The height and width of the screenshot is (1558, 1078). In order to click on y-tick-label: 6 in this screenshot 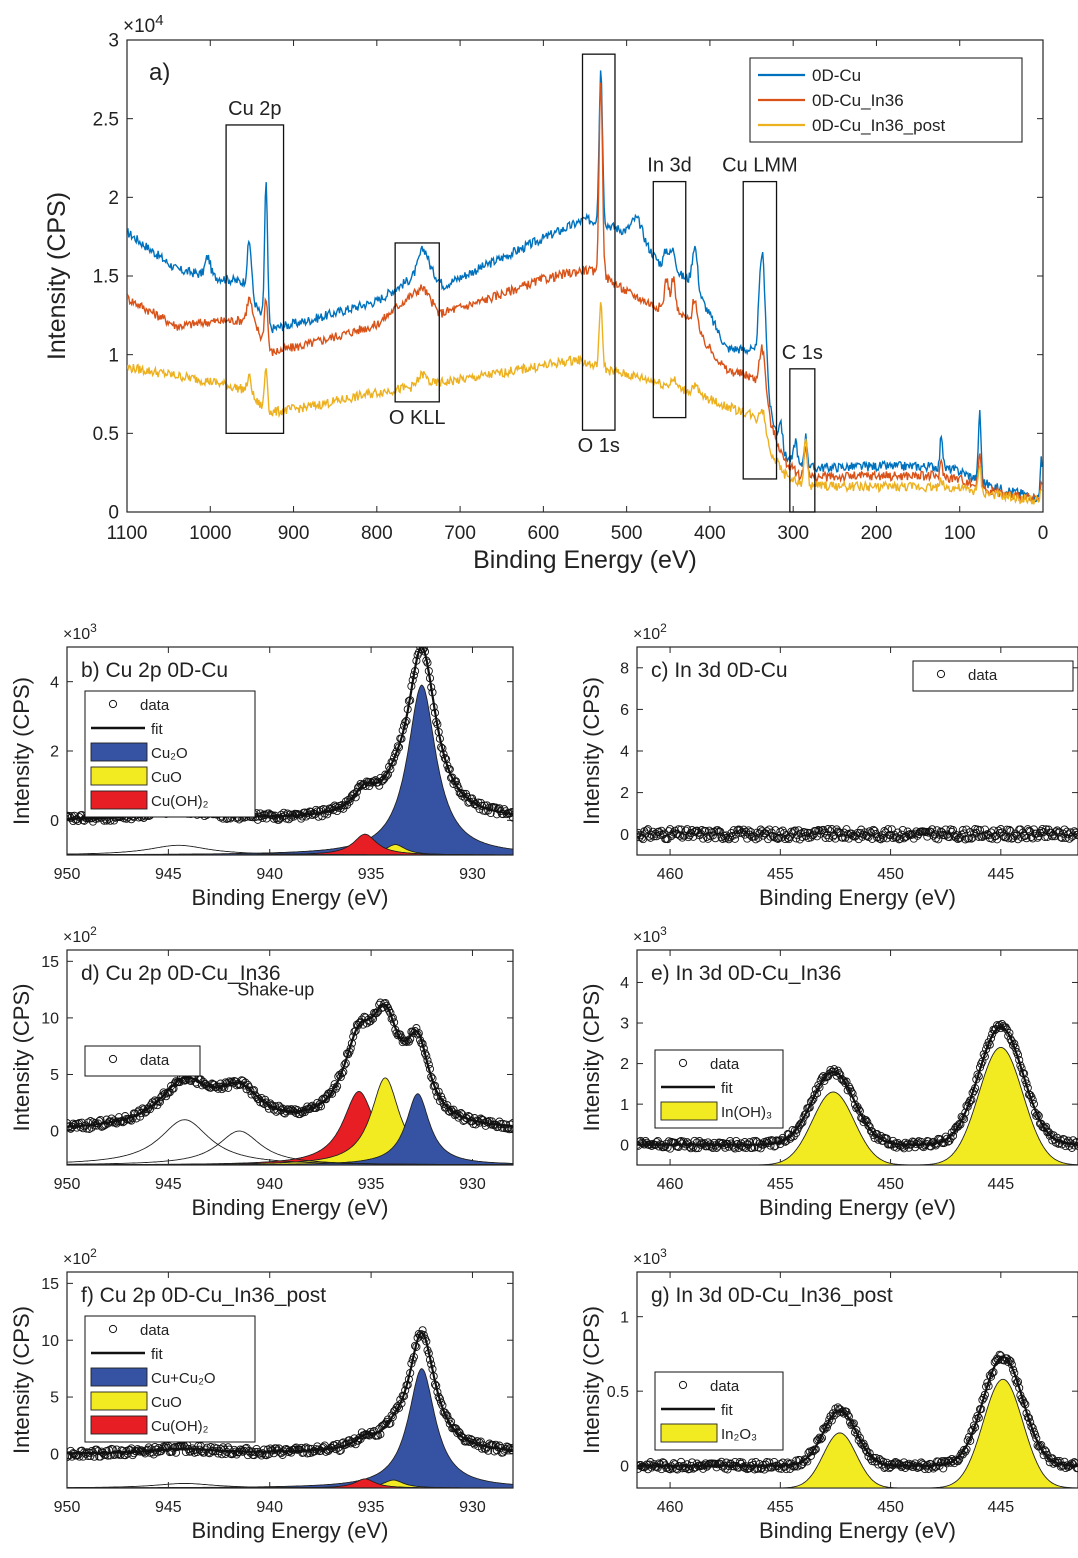, I will do `click(624, 710)`.